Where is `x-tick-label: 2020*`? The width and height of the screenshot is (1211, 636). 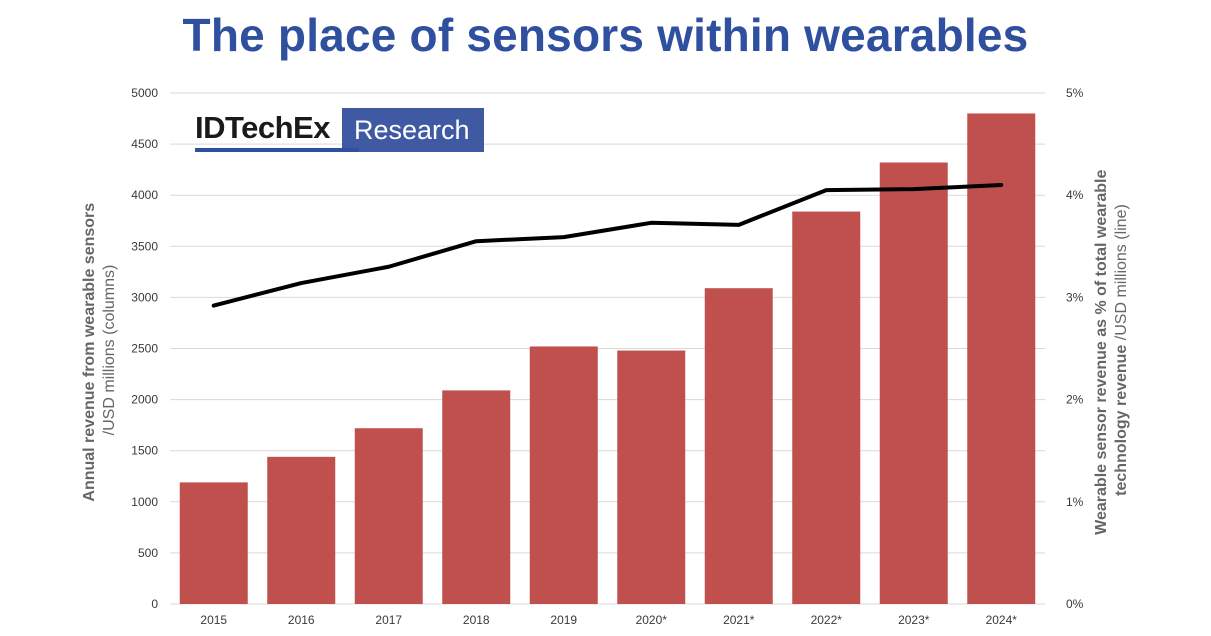
x-tick-label: 2020* is located at coordinates (652, 620).